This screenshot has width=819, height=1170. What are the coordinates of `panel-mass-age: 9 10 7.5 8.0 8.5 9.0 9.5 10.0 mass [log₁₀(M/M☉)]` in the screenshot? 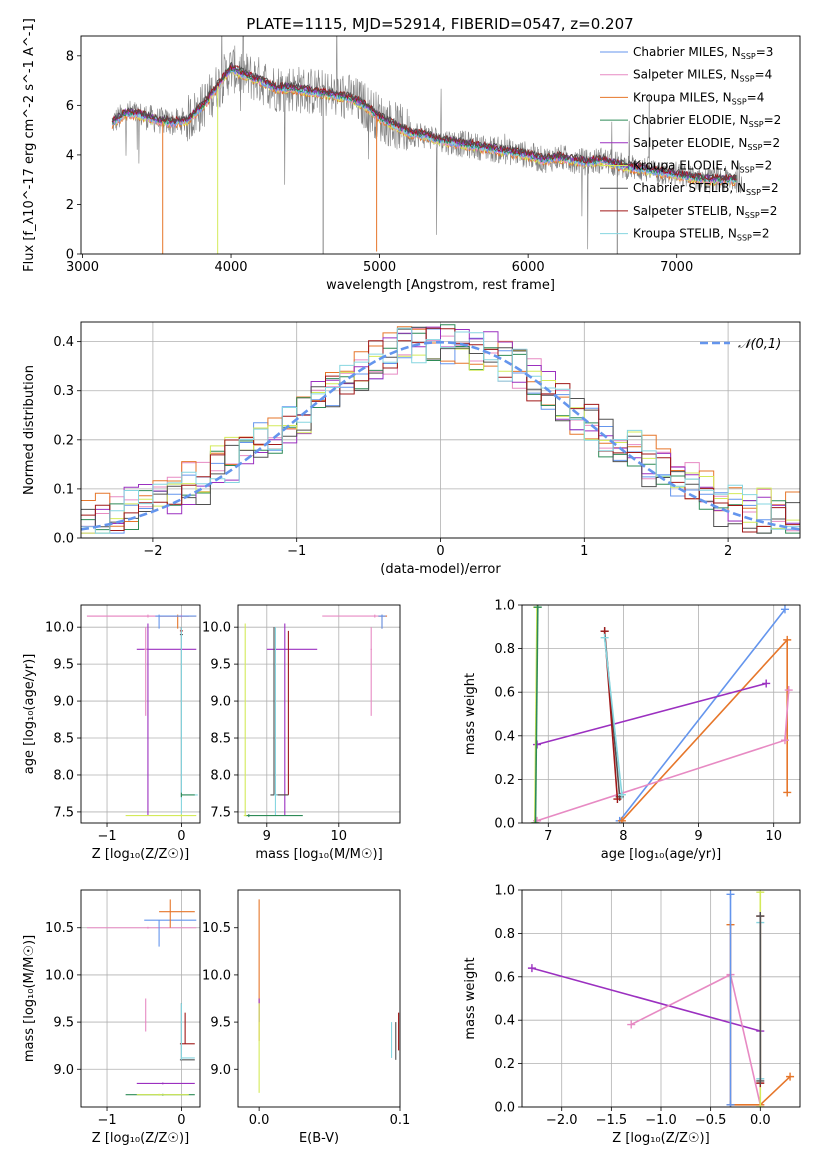 It's located at (301, 733).